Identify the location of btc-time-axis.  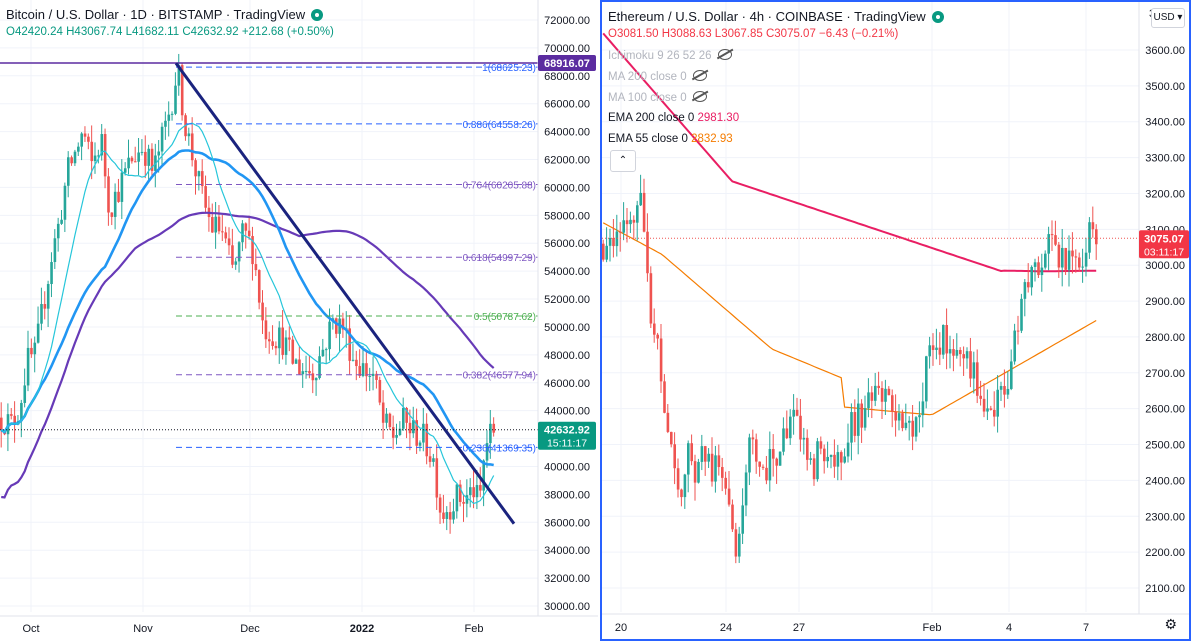
(299, 628).